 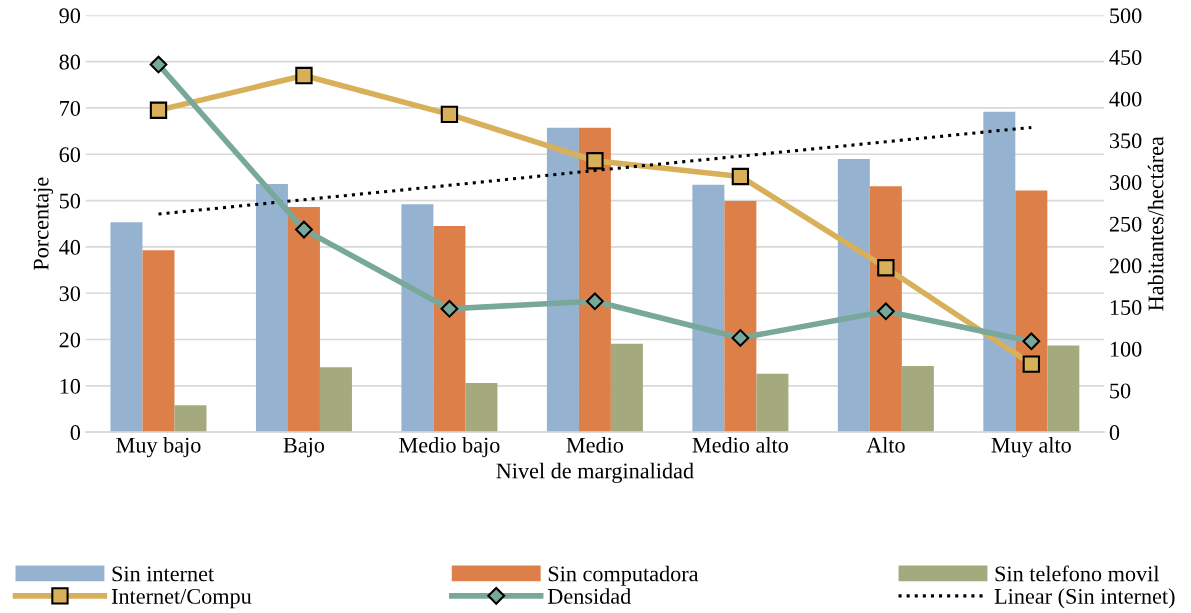 I want to click on y2-tick-label: 0, so click(x=1114, y=433).